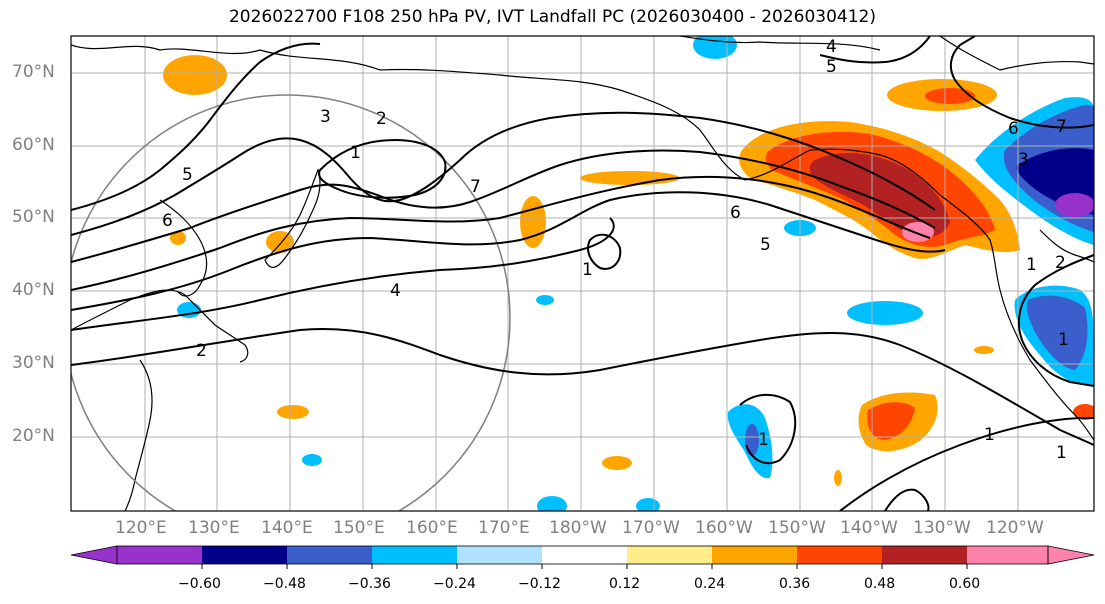 This screenshot has height=604, width=1105. What do you see at coordinates (710, 584) in the screenshot?
I see `colorbar-tick-label: 0.24` at bounding box center [710, 584].